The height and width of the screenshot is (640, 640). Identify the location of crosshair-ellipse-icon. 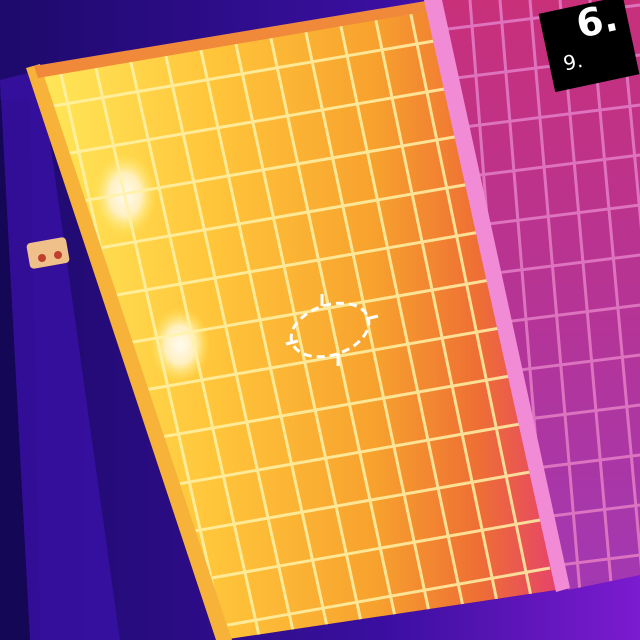
(332, 330).